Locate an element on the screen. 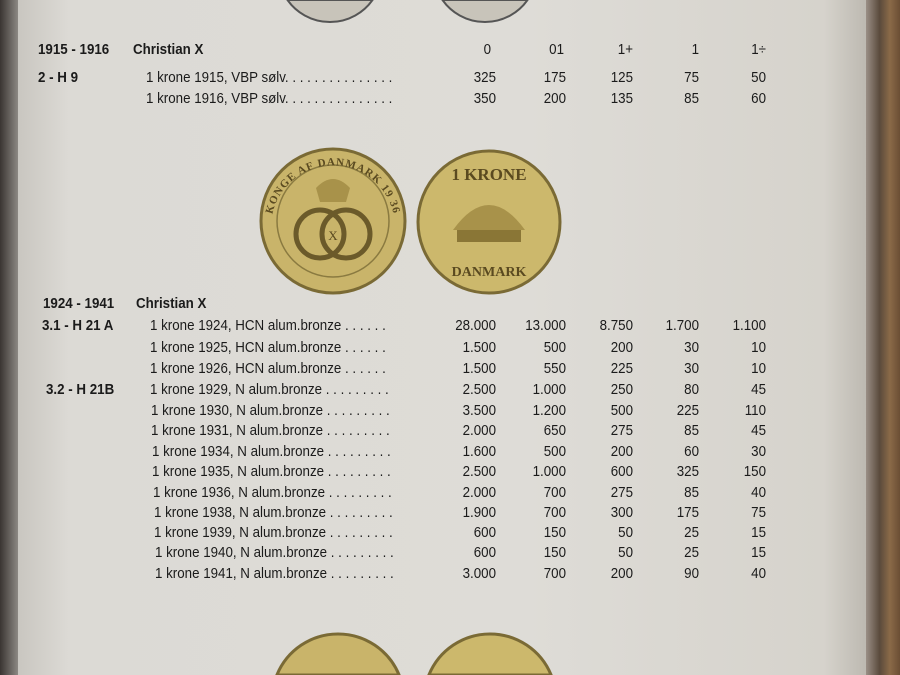 Image resolution: width=900 pixels, height=675 pixels. page-edge-background is located at coordinates (883, 337).